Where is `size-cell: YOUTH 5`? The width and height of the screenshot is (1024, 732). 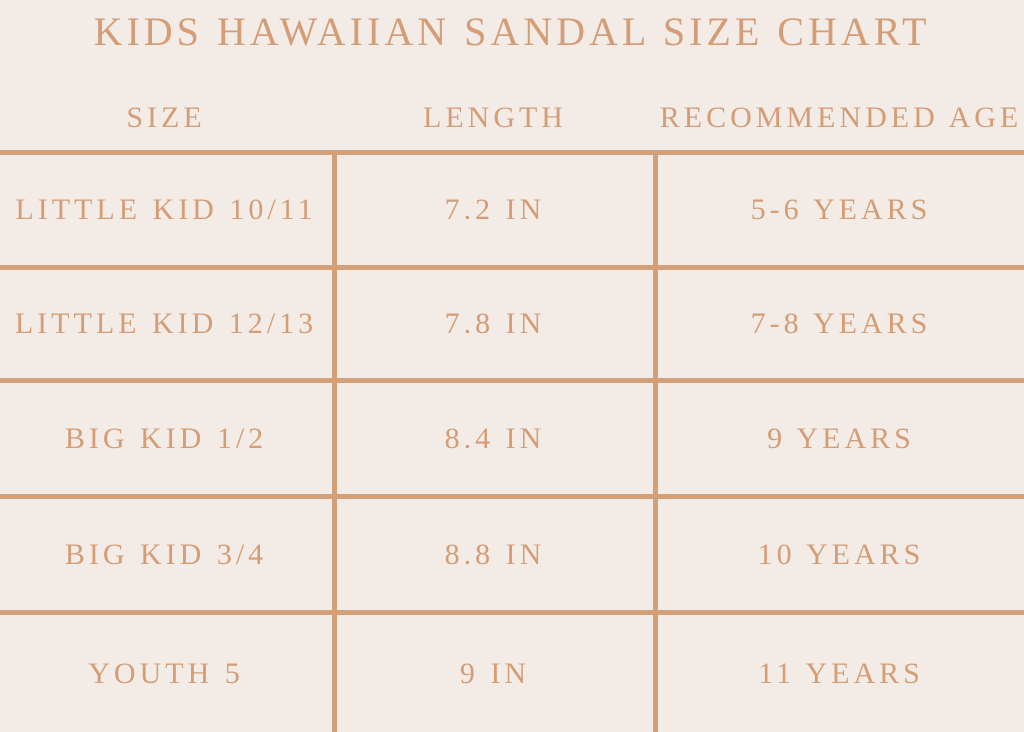 size-cell: YOUTH 5 is located at coordinates (166, 673).